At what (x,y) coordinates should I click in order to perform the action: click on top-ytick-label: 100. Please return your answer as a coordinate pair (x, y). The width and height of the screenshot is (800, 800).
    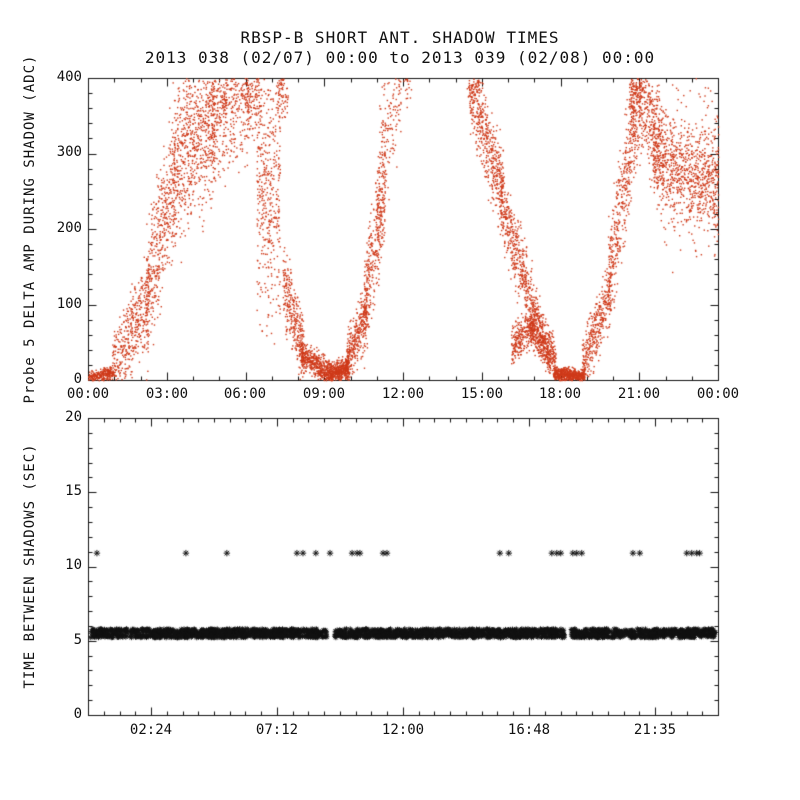
    Looking at the image, I should click on (69, 304).